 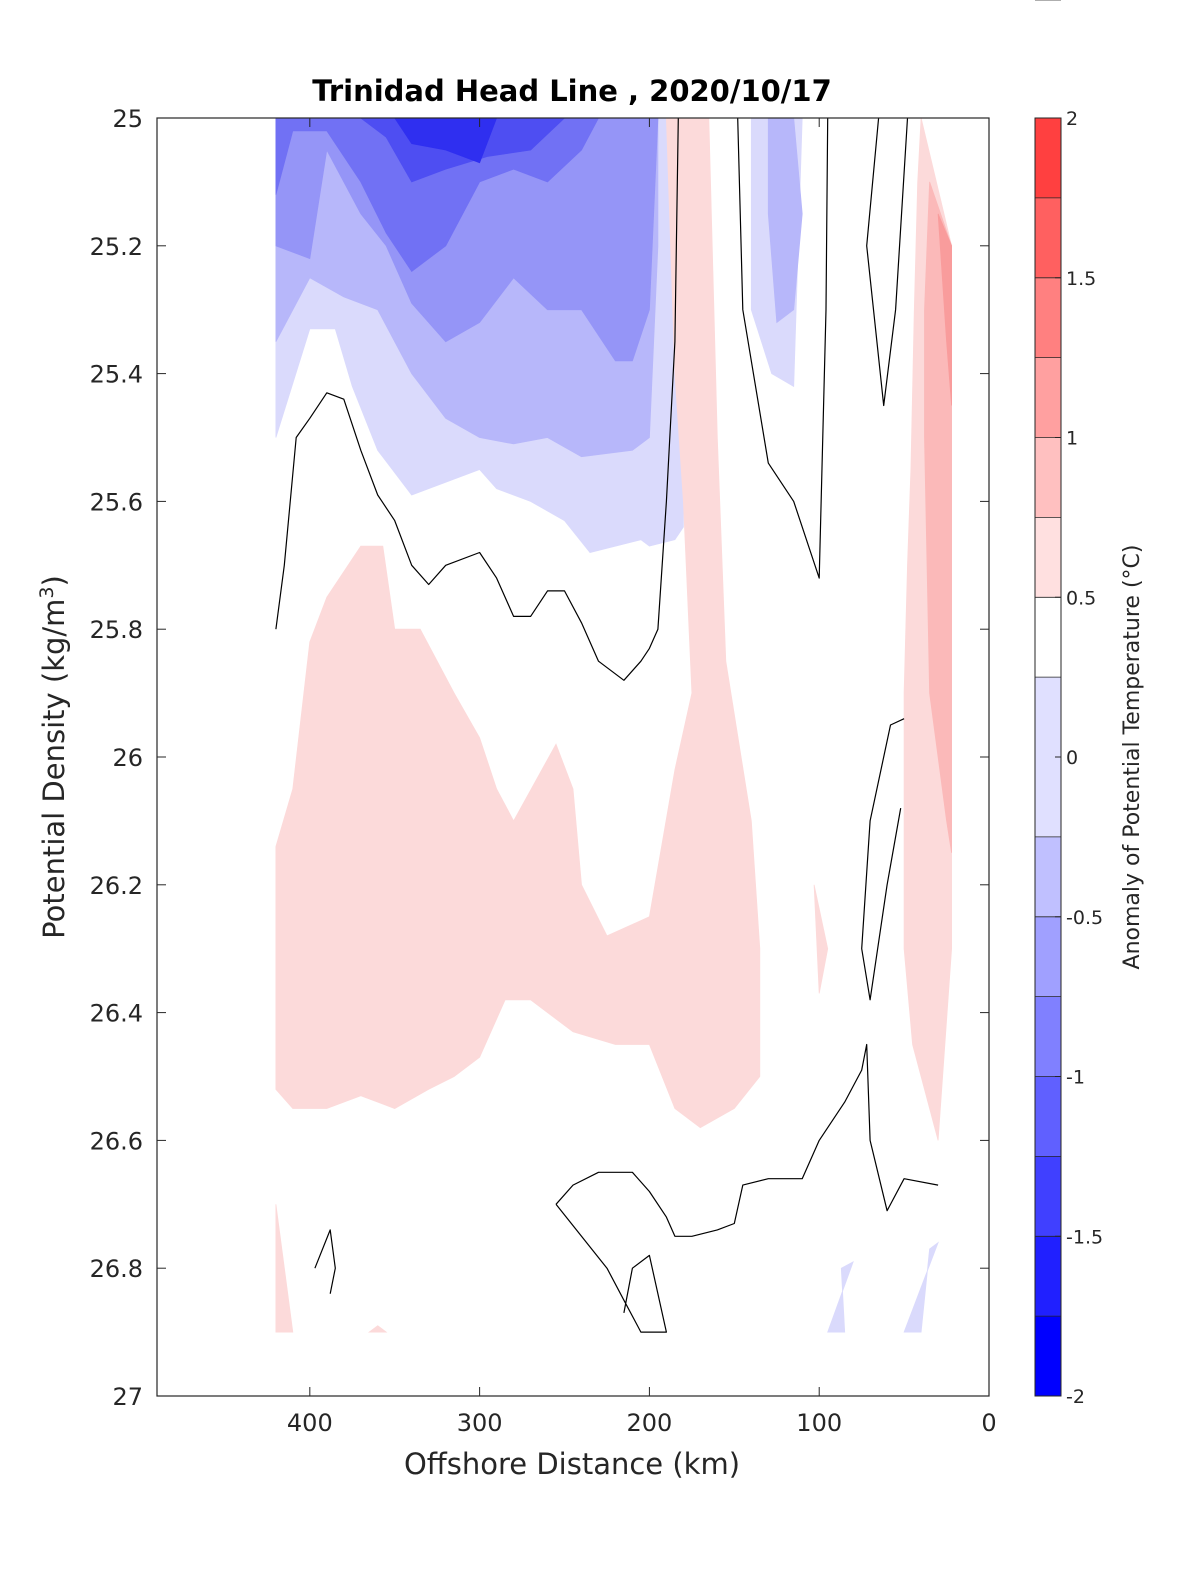 What do you see at coordinates (1081, 598) in the screenshot?
I see `colorbar-tick-label: 0.5` at bounding box center [1081, 598].